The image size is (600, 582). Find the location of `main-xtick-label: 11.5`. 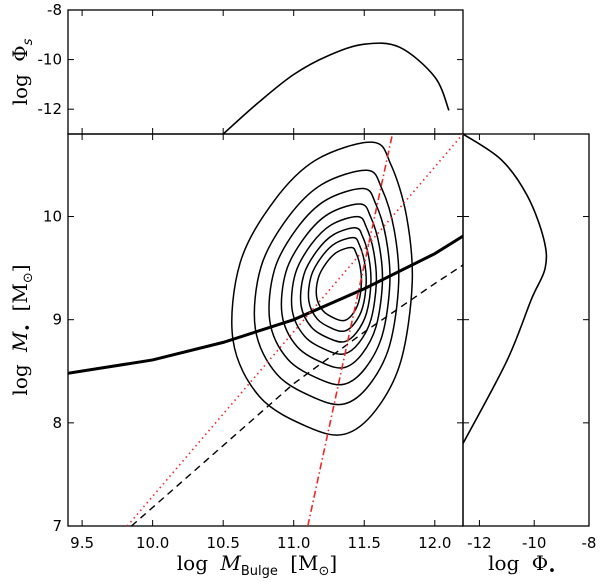

main-xtick-label: 11.5 is located at coordinates (364, 543).